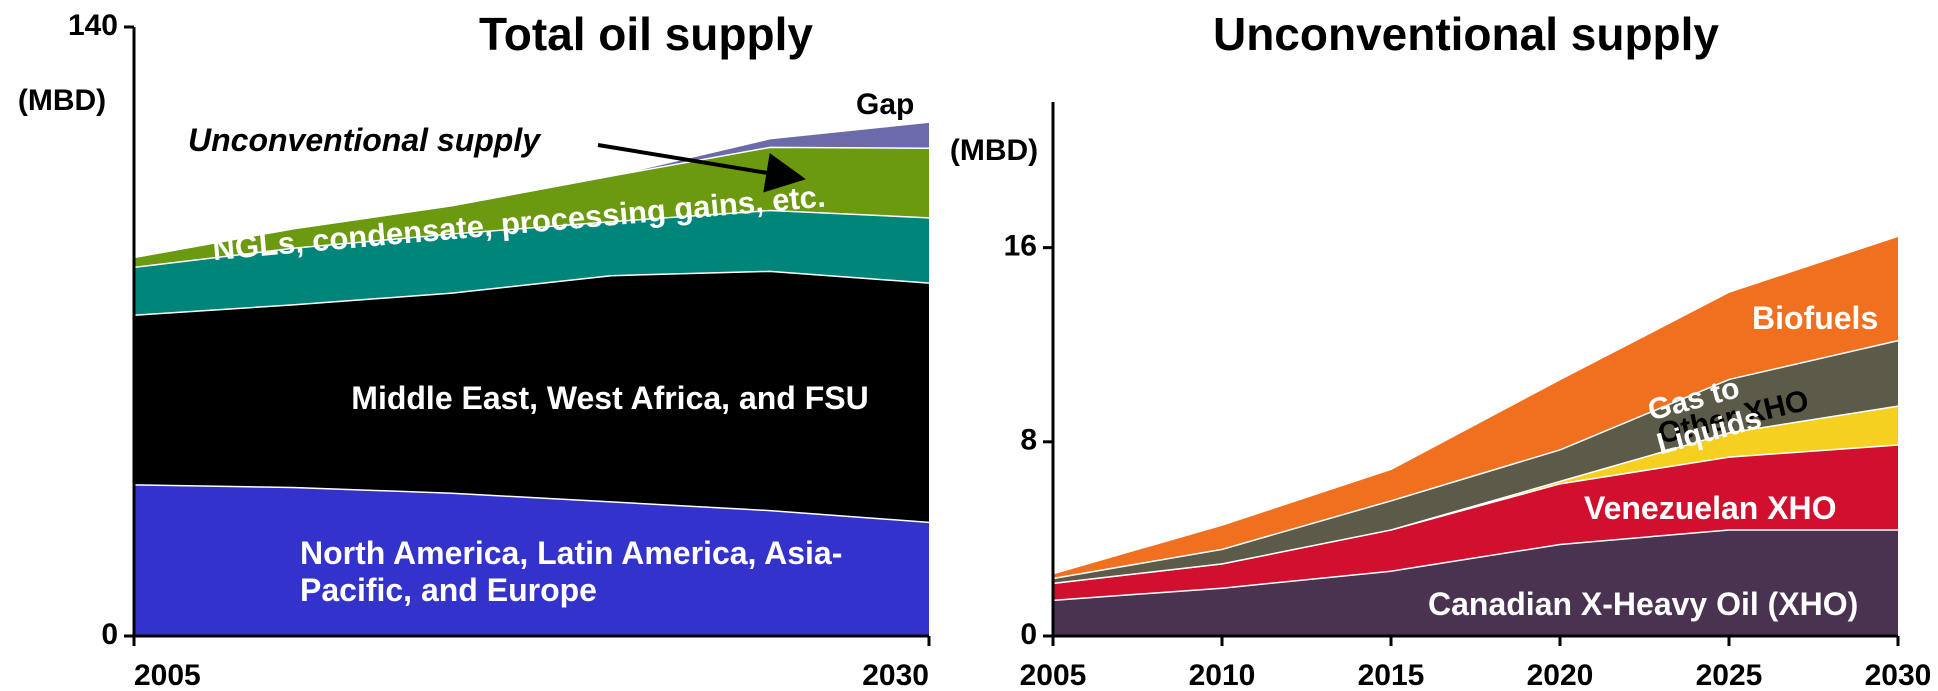 This screenshot has height=691, width=1938. Describe the element at coordinates (1729, 675) in the screenshot. I see `x-tick-label: 2025` at that location.